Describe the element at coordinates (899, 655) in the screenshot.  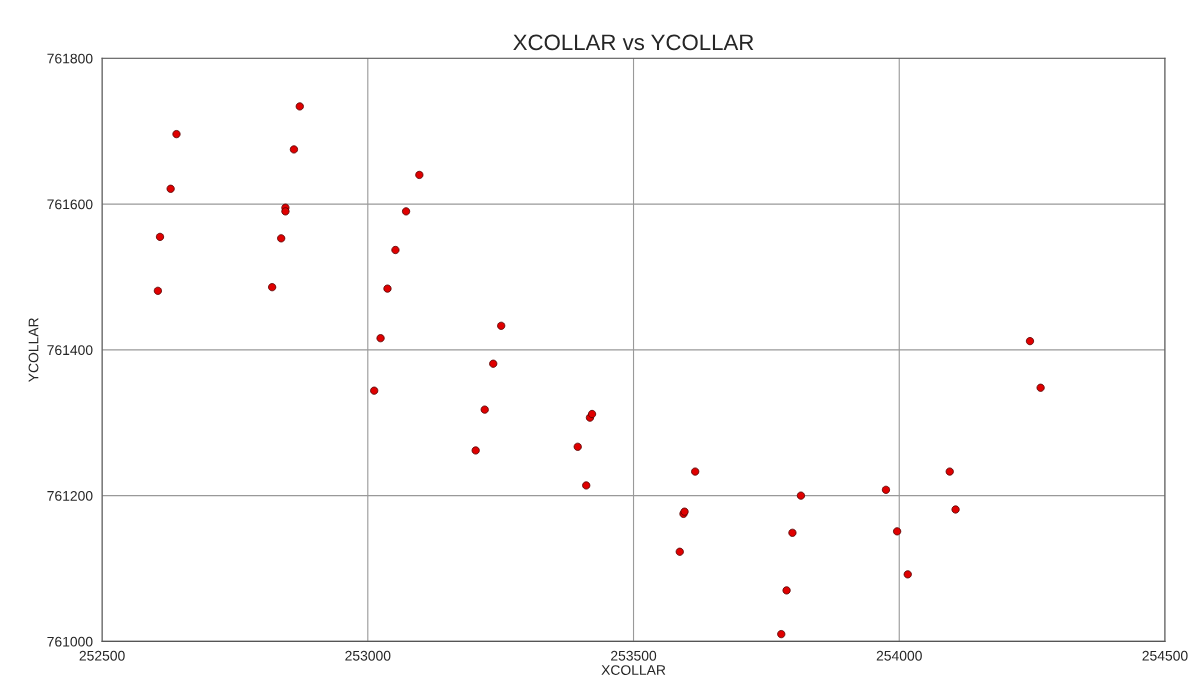
I see `x-tick-label: 254000` at that location.